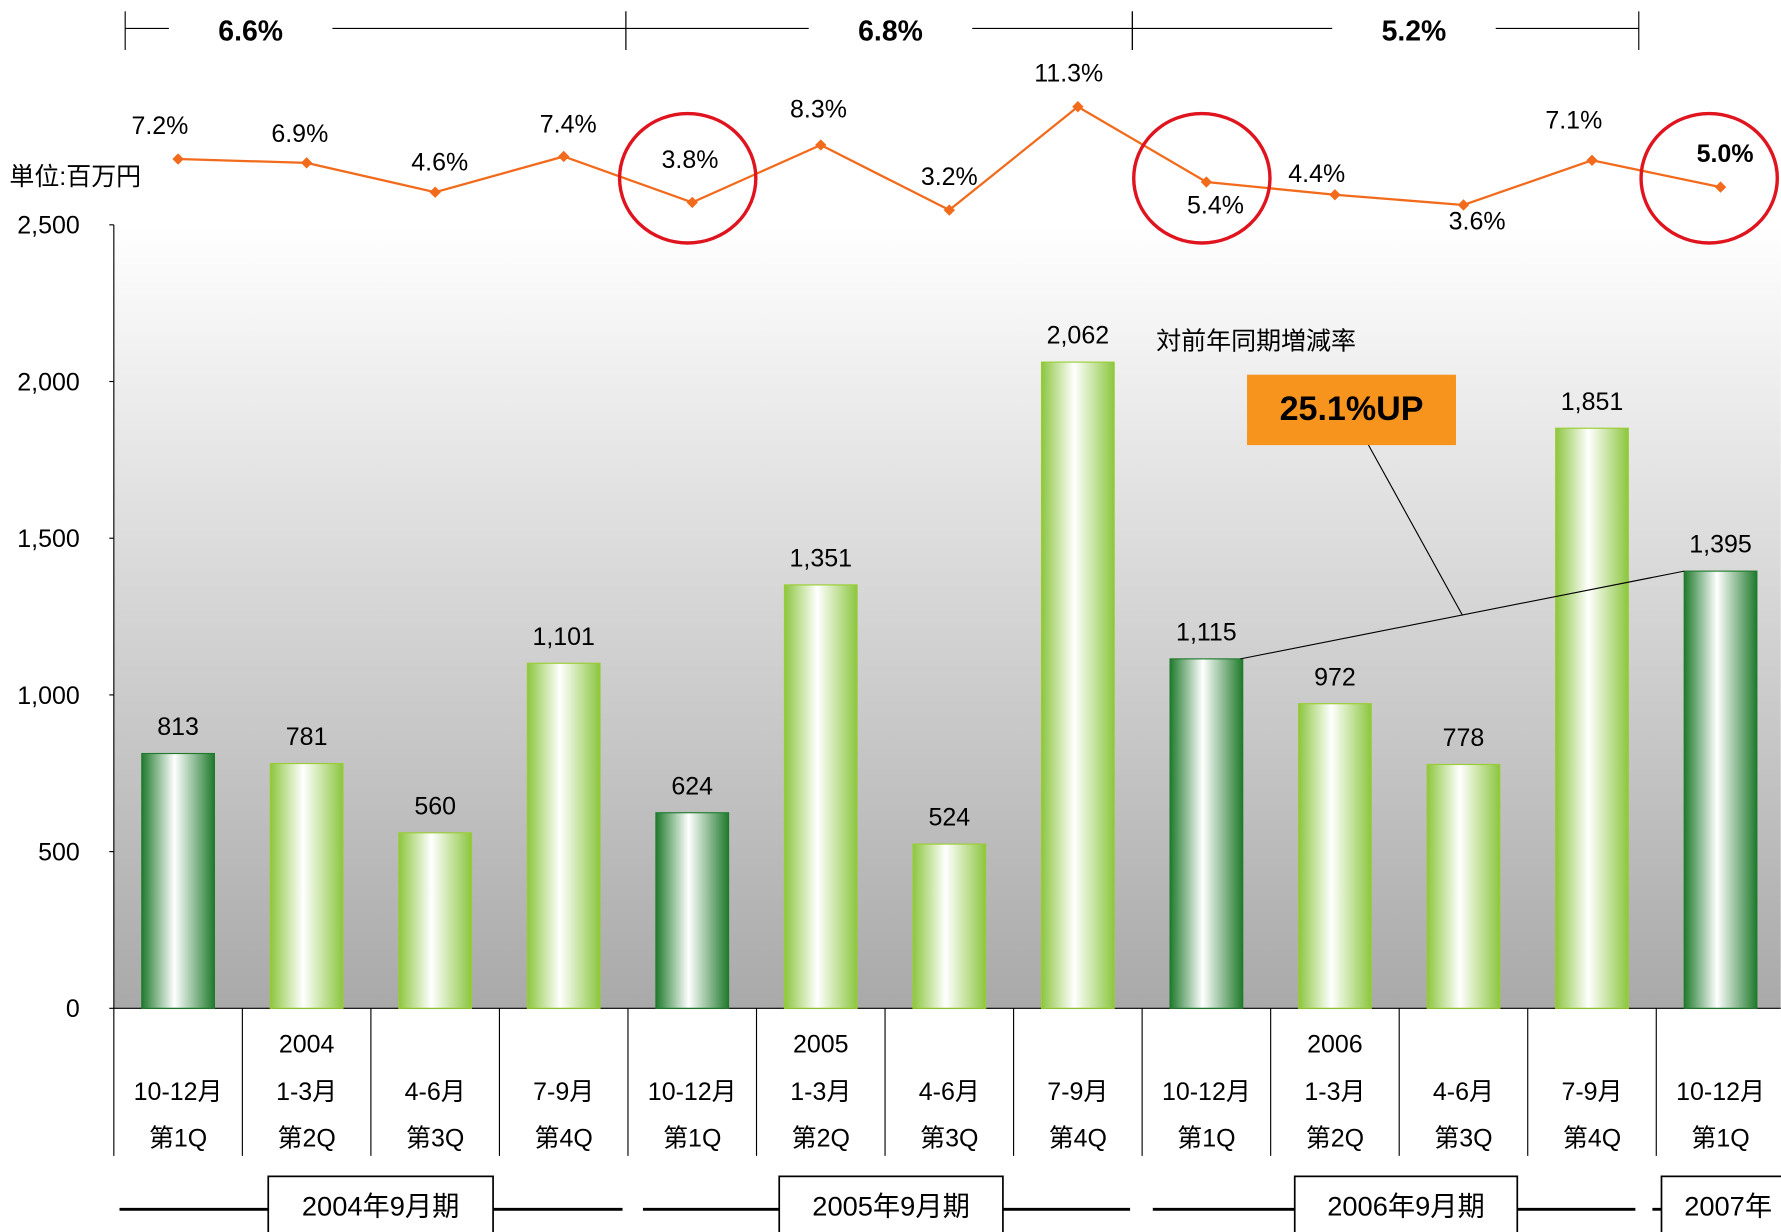 The image size is (1781, 1232). I want to click on bar-value-label: 2,062, so click(1078, 336).